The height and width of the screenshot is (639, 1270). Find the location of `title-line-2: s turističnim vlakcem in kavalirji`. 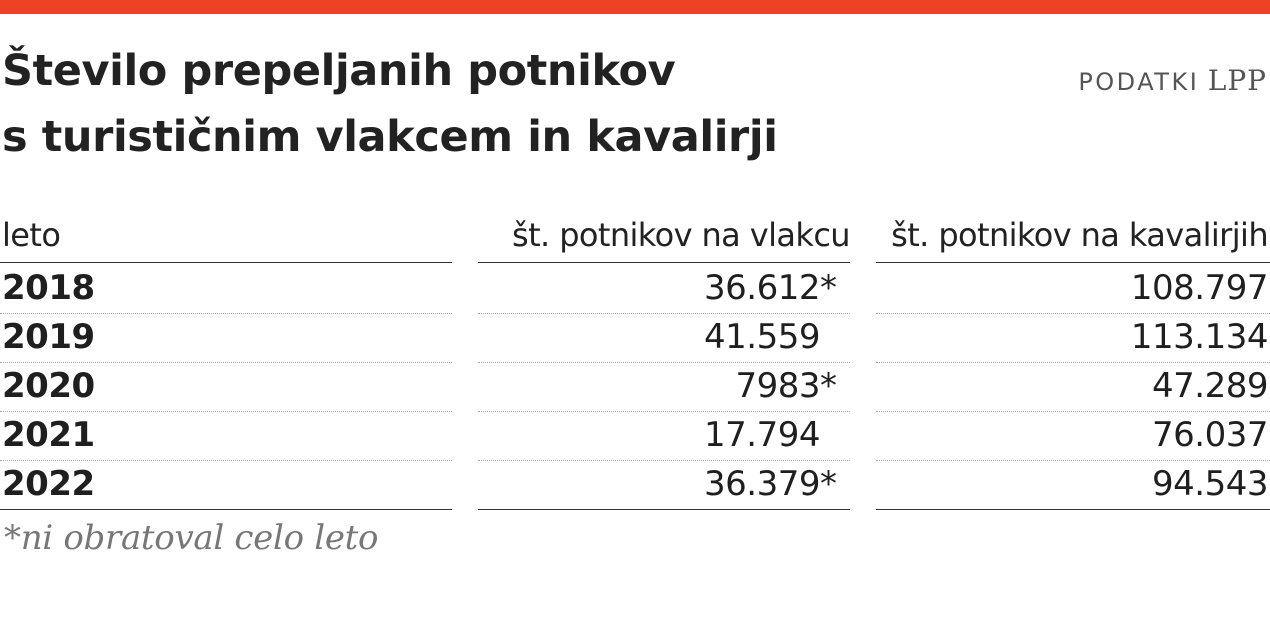

title-line-2: s turističnim vlakcem in kavalirji is located at coordinates (390, 137).